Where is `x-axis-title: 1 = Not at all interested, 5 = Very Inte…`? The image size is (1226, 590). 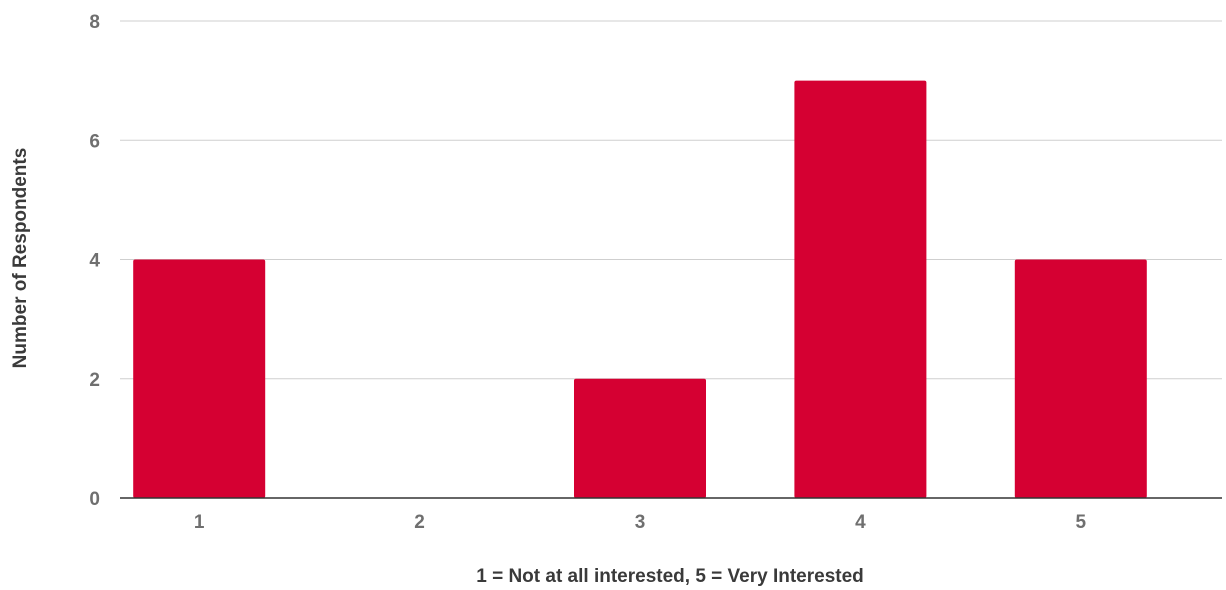 x-axis-title: 1 = Not at all interested, 5 = Very Inte… is located at coordinates (670, 576).